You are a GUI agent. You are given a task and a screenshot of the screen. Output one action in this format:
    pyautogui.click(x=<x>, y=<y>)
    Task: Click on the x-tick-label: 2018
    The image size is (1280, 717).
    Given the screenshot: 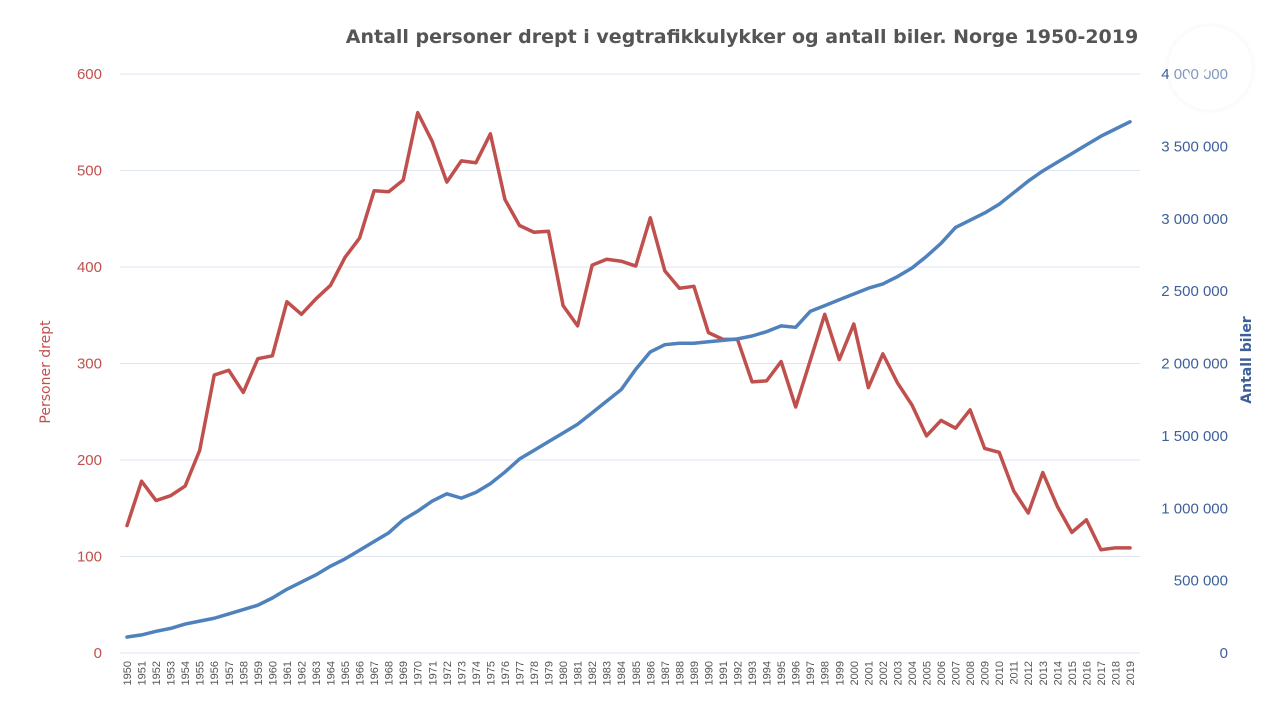 What is the action you would take?
    pyautogui.click(x=1116, y=673)
    